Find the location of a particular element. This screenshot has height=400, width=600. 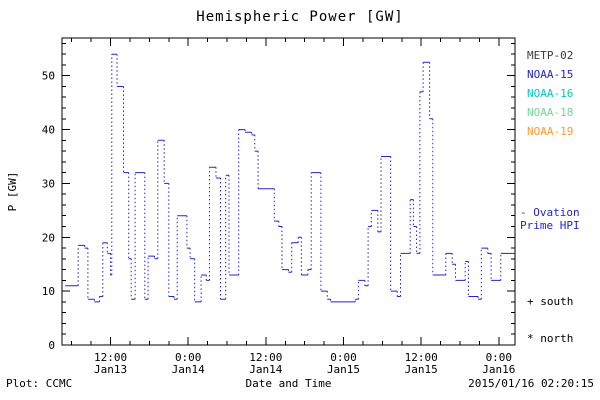

plot-timestamp: 2015/01/16 02:20:15 is located at coordinates (531, 383).